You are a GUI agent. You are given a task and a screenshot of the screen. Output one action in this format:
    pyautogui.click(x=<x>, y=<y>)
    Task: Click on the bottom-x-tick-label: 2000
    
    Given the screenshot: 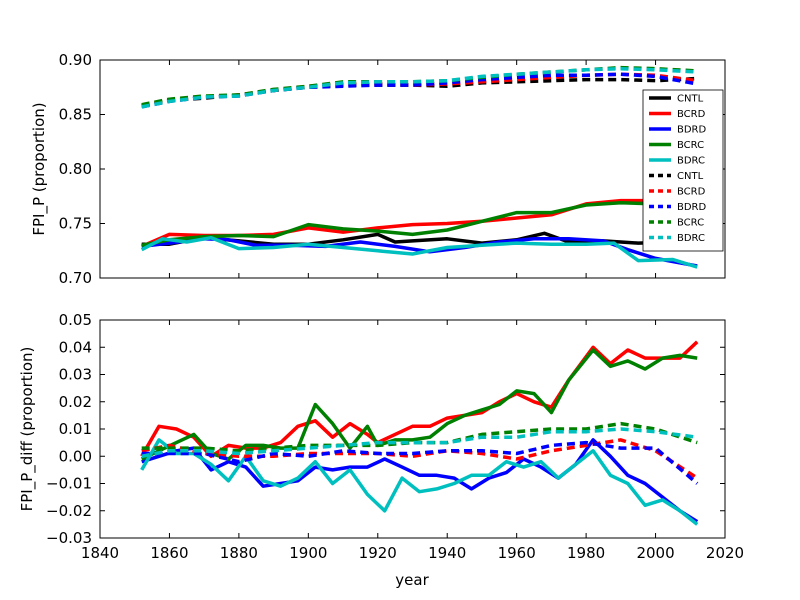 What is the action you would take?
    pyautogui.click(x=655, y=553)
    